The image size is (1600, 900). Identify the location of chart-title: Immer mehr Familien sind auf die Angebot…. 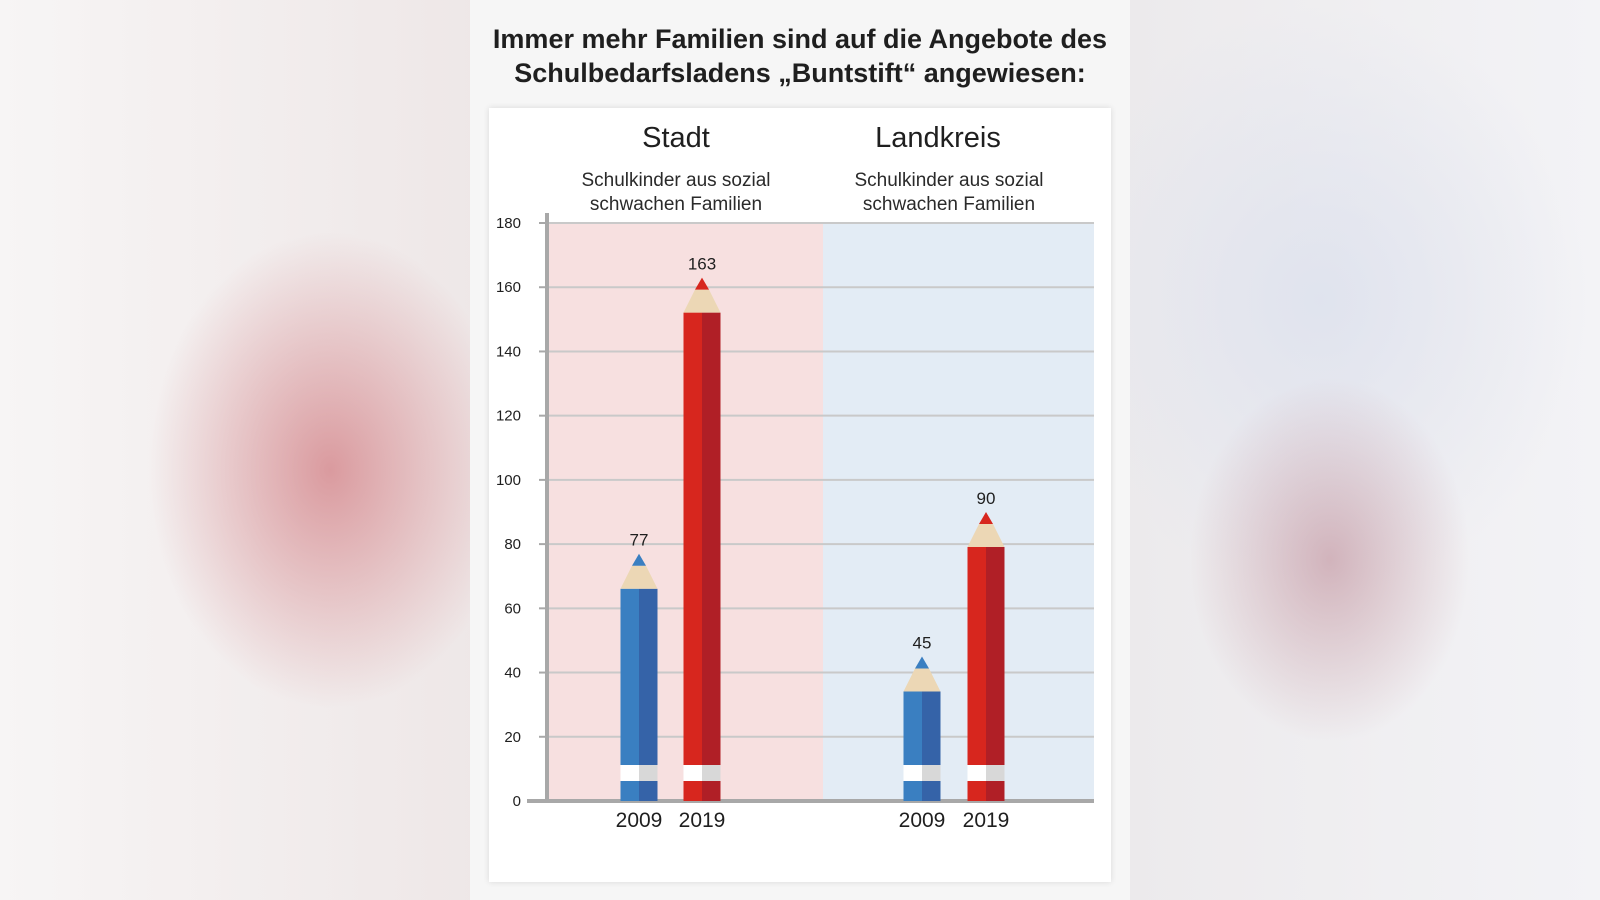
(800, 56).